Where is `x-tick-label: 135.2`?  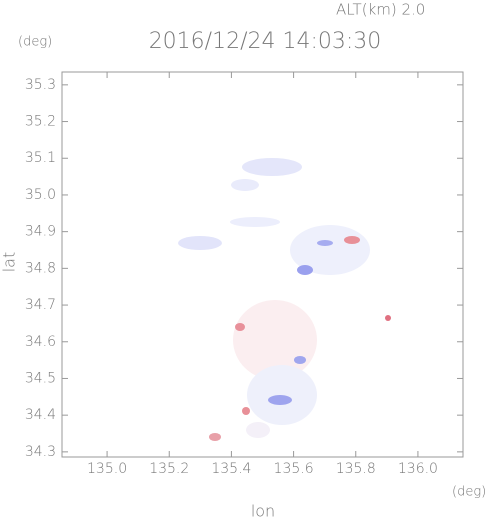
x-tick-label: 135.2 is located at coordinates (169, 469).